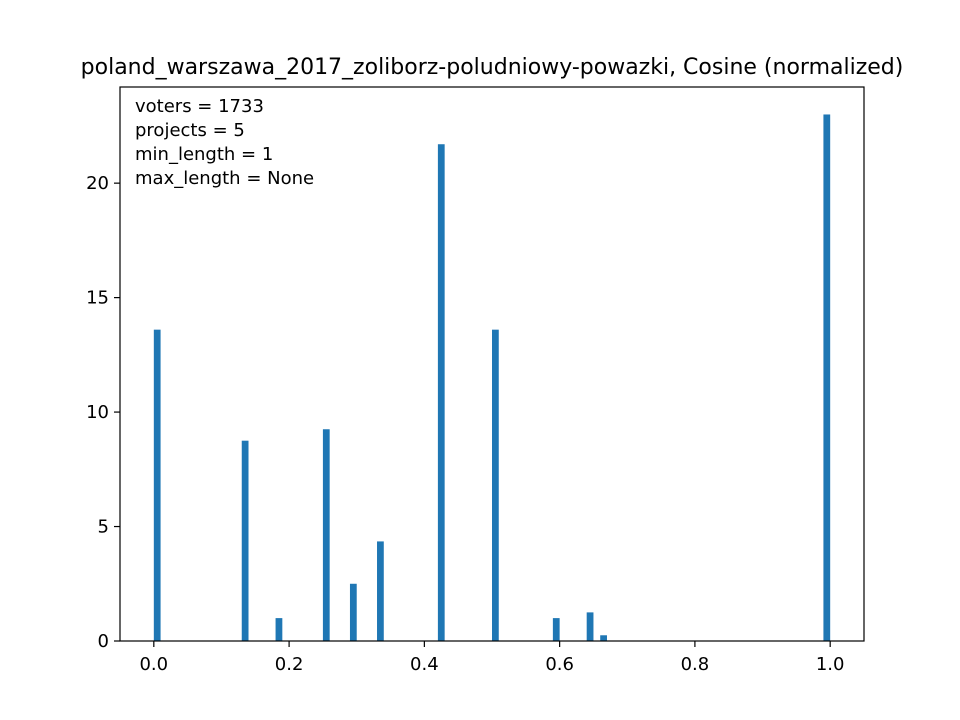 This screenshot has width=960, height=720. I want to click on y-tick-label: 5, so click(103, 527).